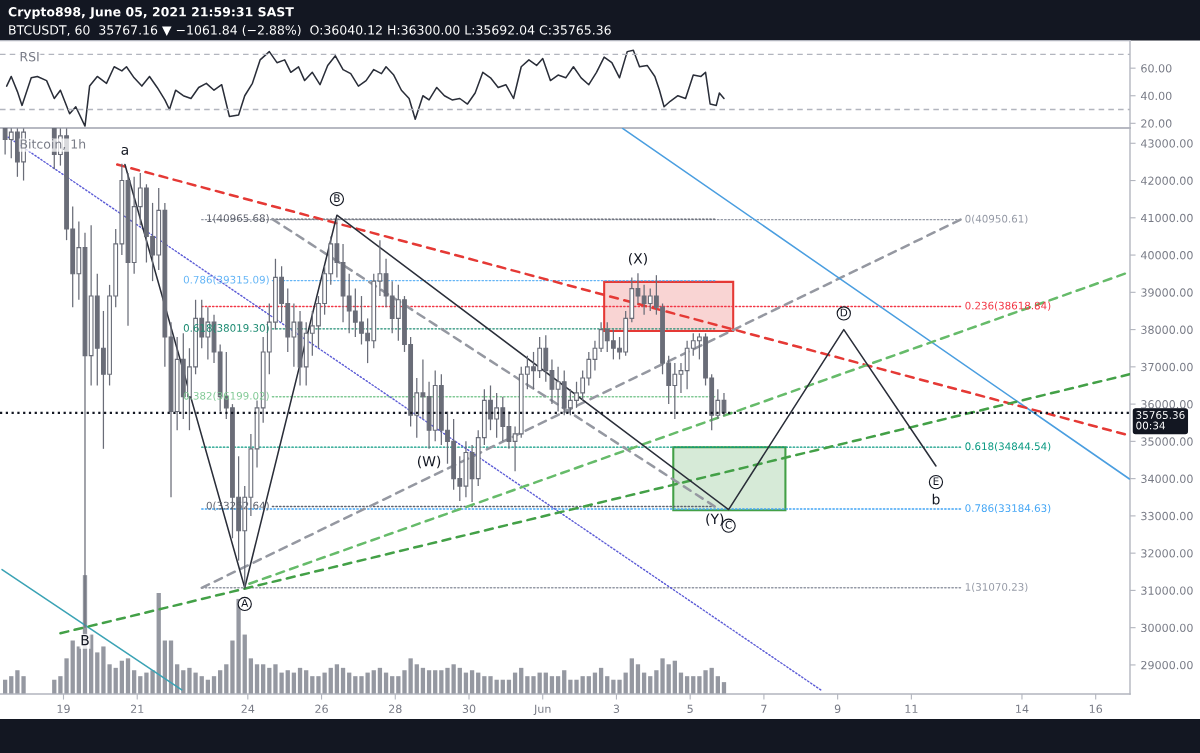  What do you see at coordinates (1167, 665) in the screenshot?
I see `y-tick-label: 29000.00` at bounding box center [1167, 665].